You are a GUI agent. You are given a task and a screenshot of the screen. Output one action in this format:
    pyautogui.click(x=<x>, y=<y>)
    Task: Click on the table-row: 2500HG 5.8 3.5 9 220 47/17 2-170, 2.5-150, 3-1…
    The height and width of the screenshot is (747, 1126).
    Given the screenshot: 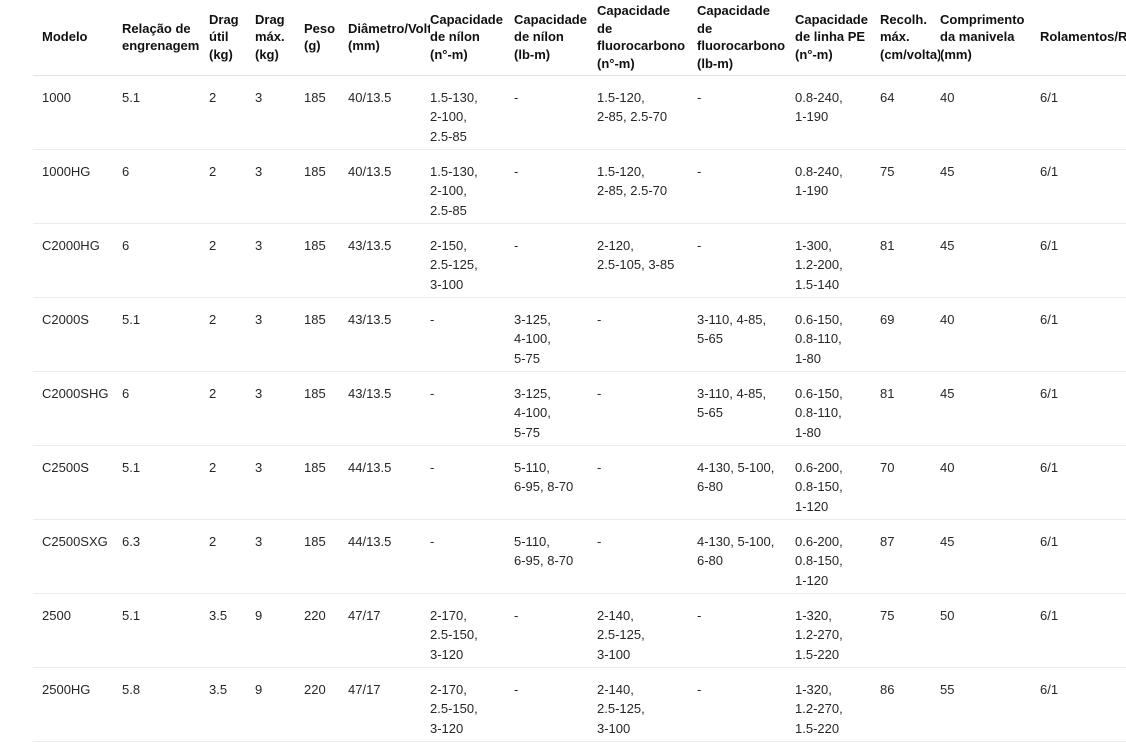 What is the action you would take?
    pyautogui.click(x=579, y=704)
    